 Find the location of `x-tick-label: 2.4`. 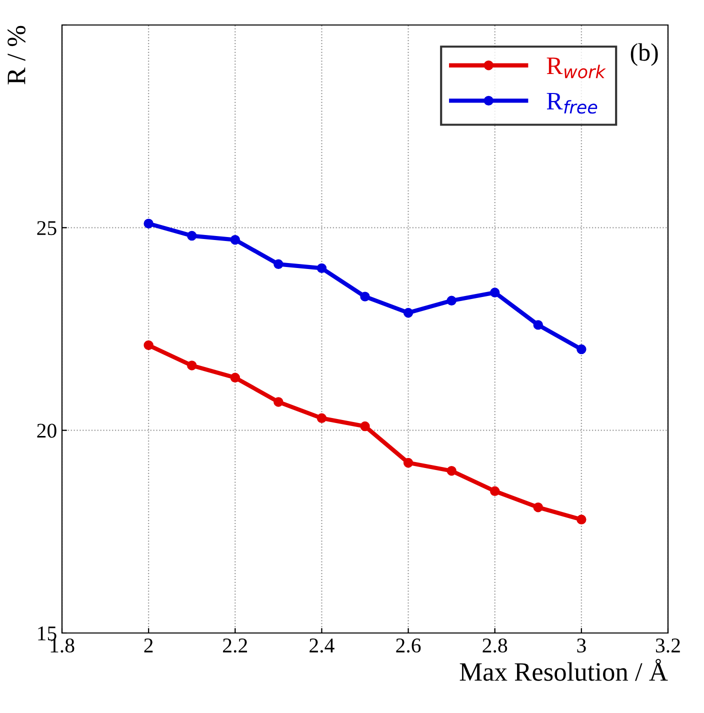

x-tick-label: 2.4 is located at coordinates (322, 645).